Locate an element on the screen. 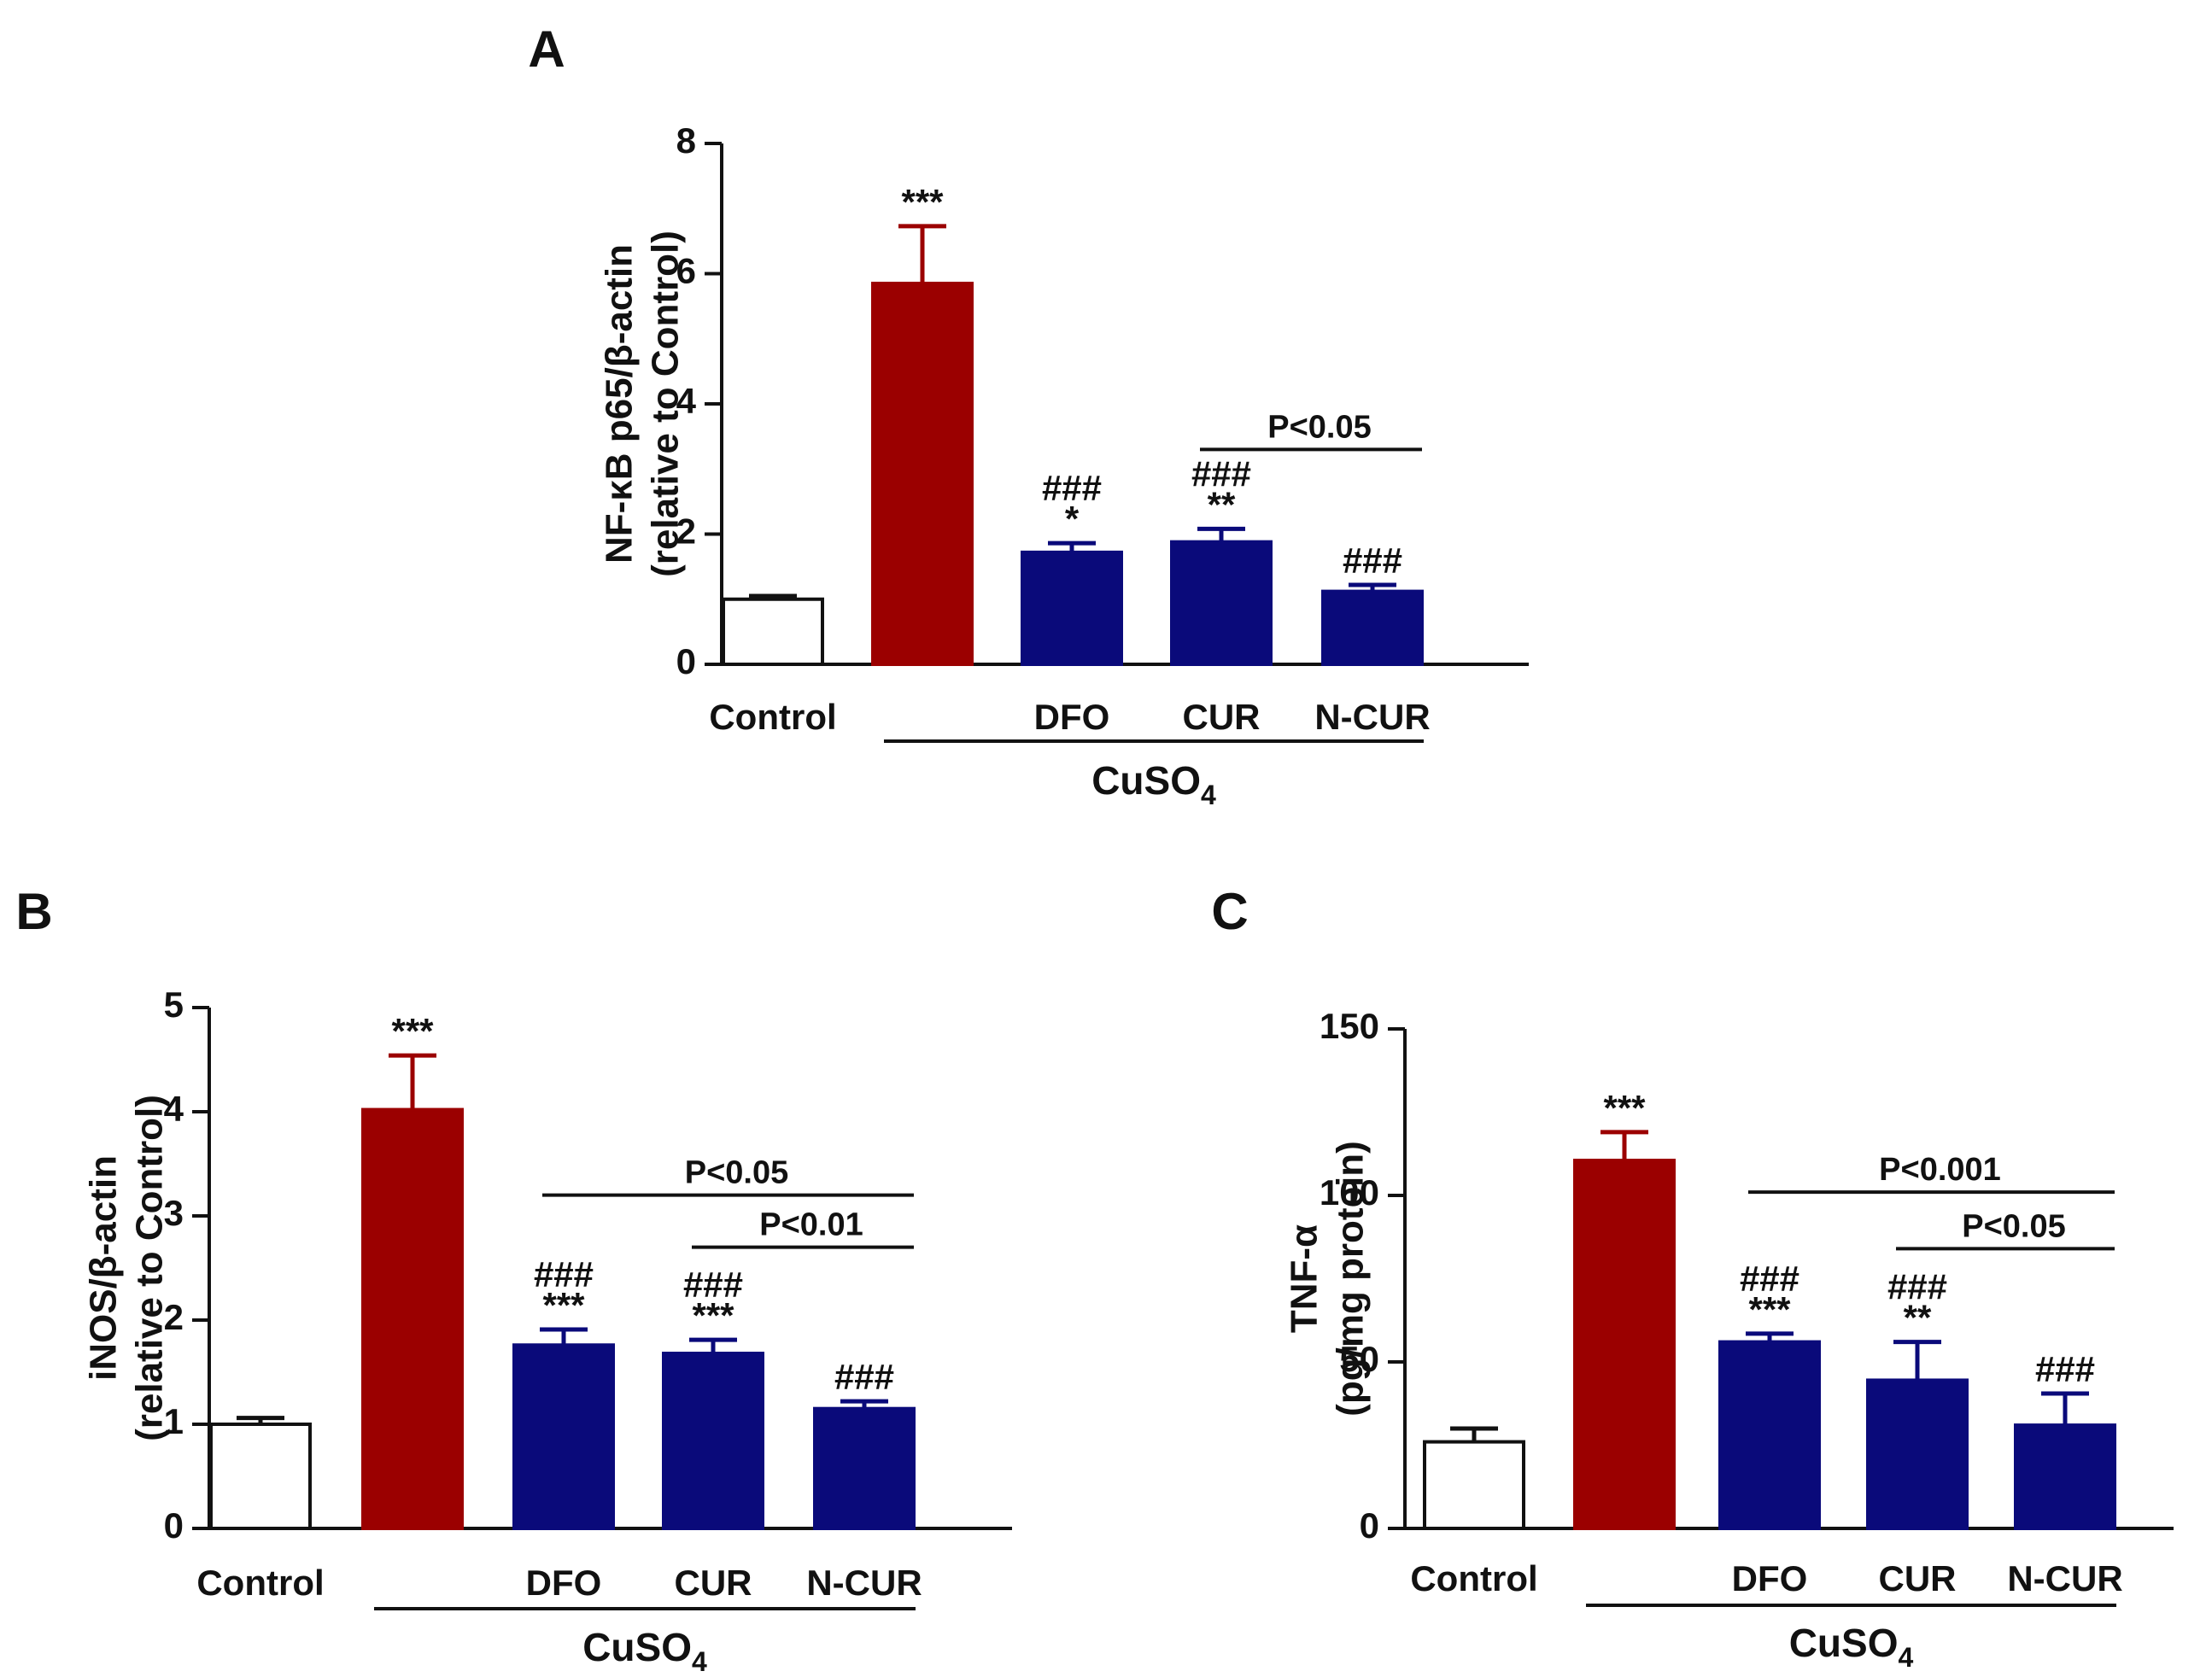 The image size is (2212, 1677). y-tick-label: 3 is located at coordinates (174, 1213).